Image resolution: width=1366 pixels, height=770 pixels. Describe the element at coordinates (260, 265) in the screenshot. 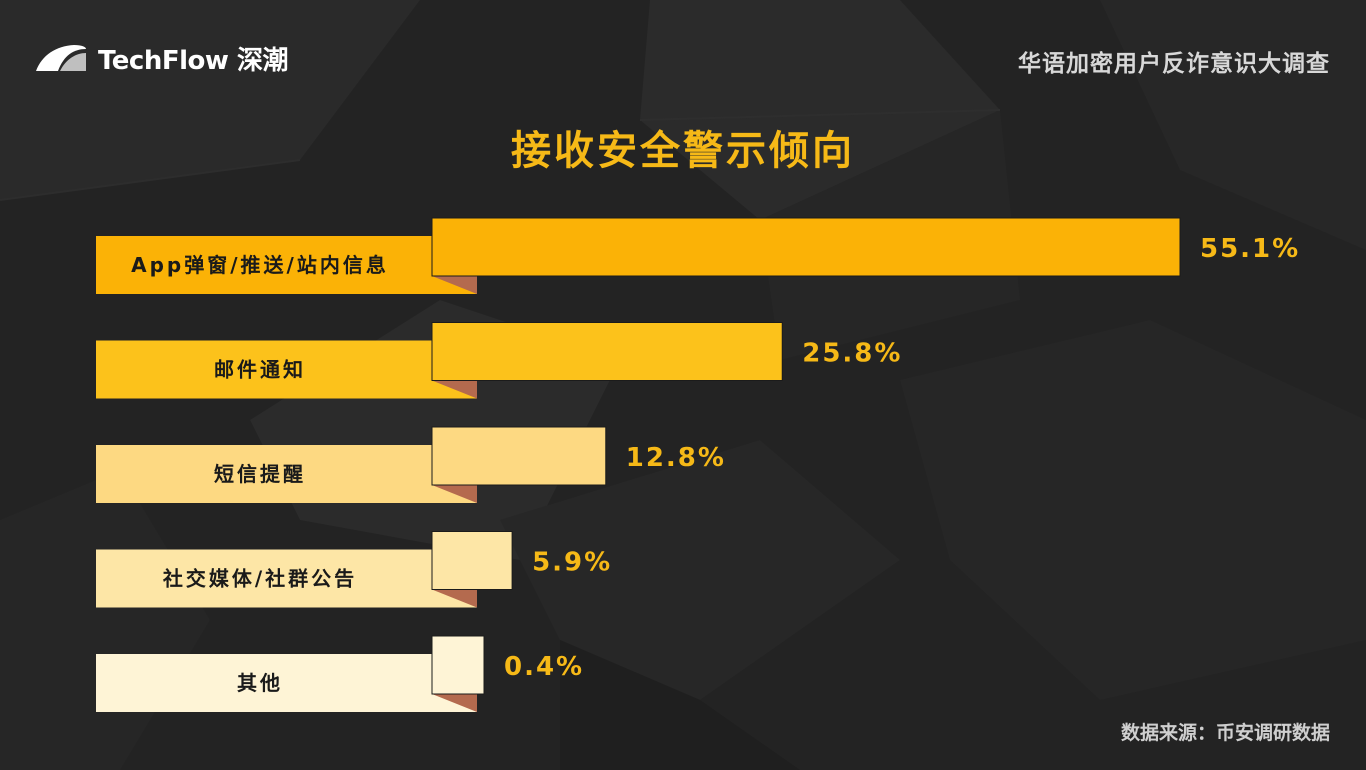

I see `category-label: App弹窗/推送/站内信息` at that location.